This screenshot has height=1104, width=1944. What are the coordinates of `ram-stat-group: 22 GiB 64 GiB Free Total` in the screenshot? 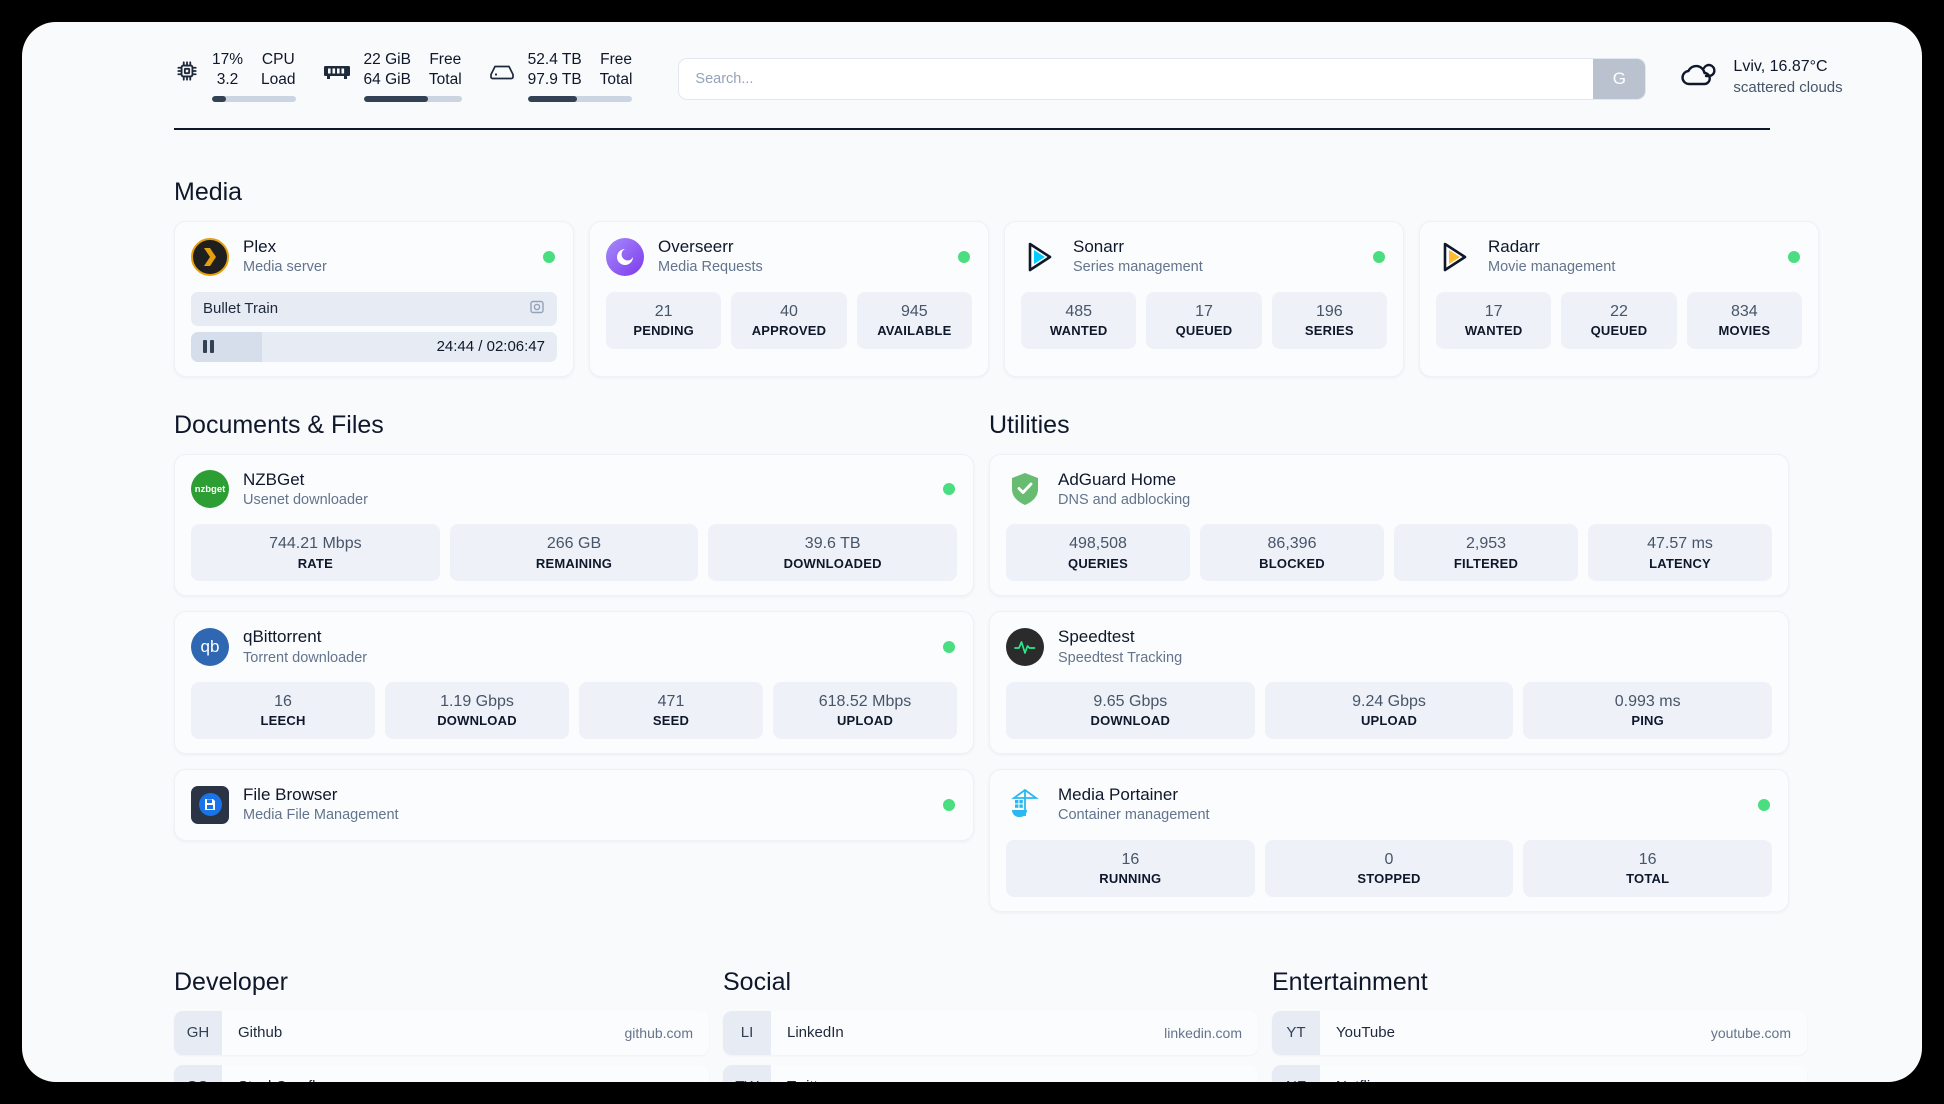 It's located at (392, 76).